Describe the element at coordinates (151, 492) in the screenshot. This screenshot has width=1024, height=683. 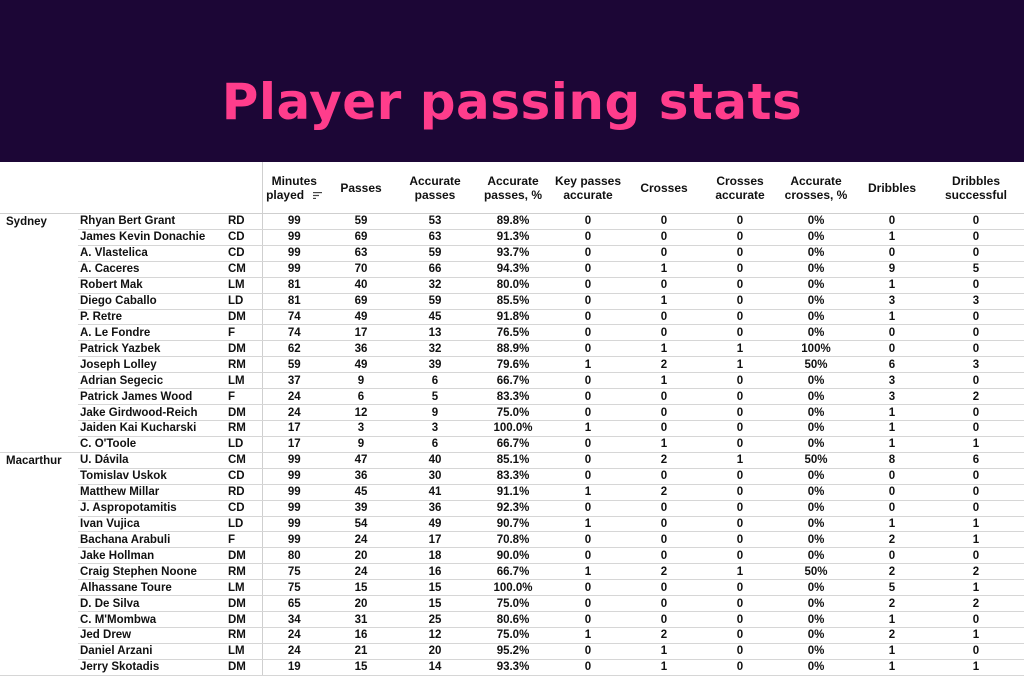
I see `cell-player-name: Matthew Millar` at that location.